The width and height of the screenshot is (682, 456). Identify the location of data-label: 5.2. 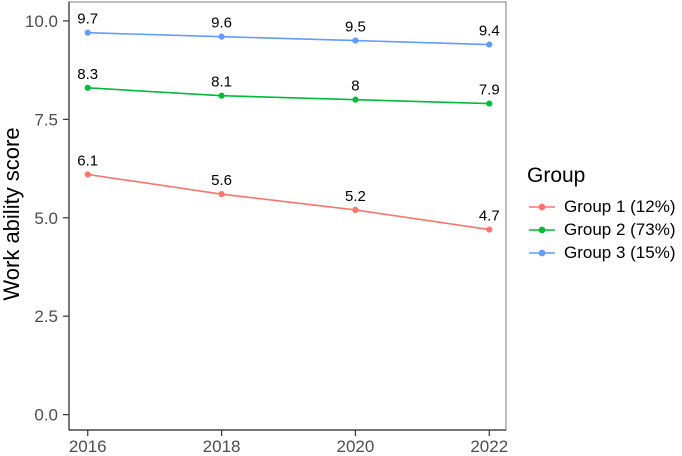
(355, 196).